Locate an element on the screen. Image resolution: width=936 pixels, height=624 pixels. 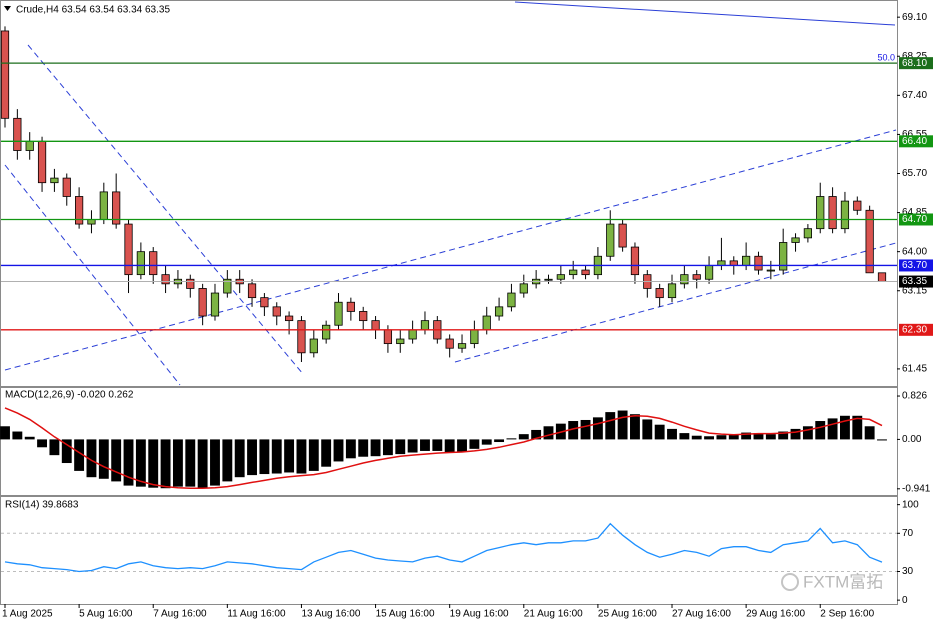
y-tick-label: 63.15 is located at coordinates (914, 290).